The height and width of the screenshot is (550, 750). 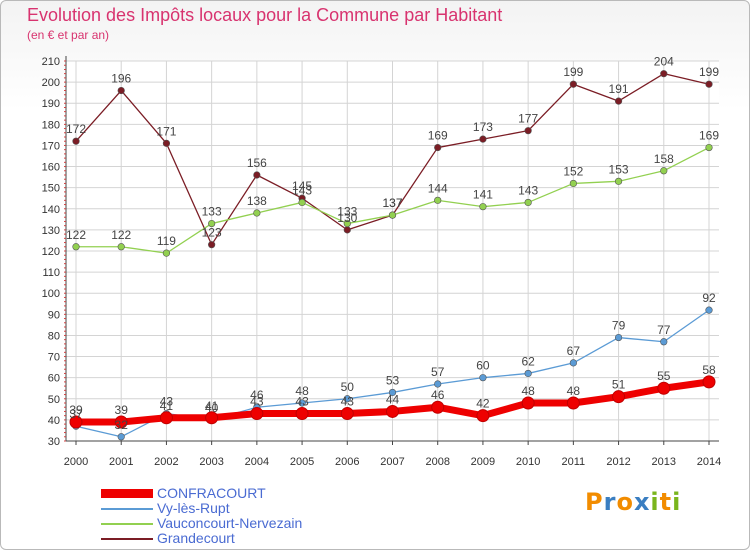 I want to click on data-label: 177, so click(x=528, y=119).